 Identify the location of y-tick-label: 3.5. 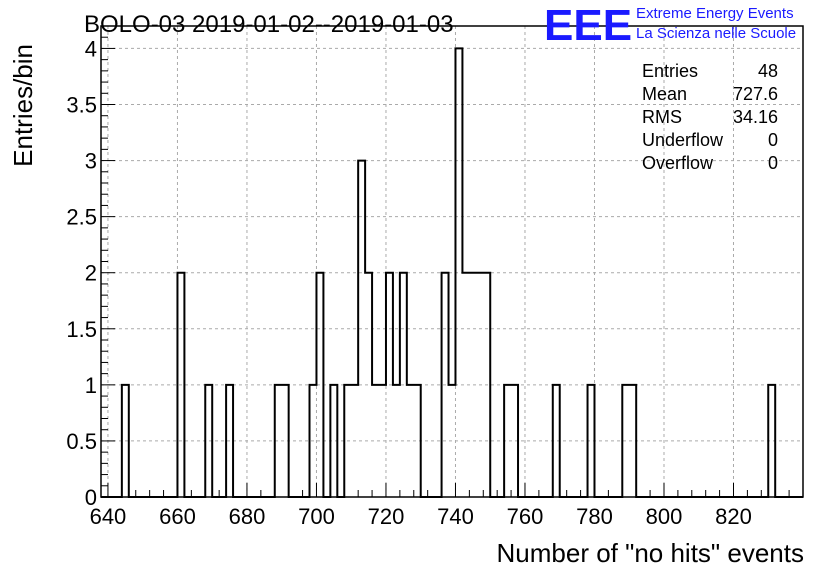
(81, 105).